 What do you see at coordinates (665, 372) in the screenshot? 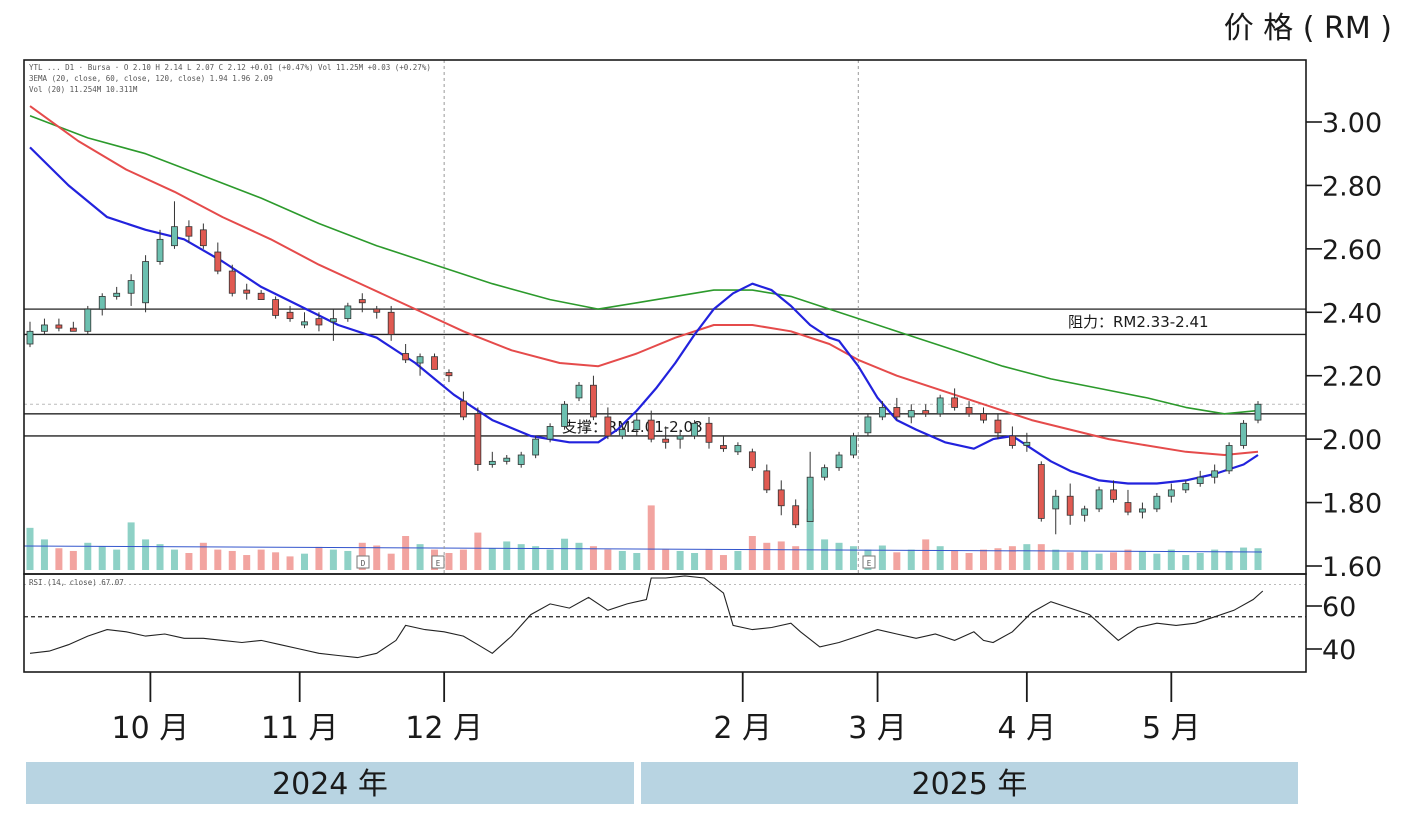
I see `level-lines: 阻力：RM2.33-2.41 支撑：RM2.01-2.08` at bounding box center [665, 372].